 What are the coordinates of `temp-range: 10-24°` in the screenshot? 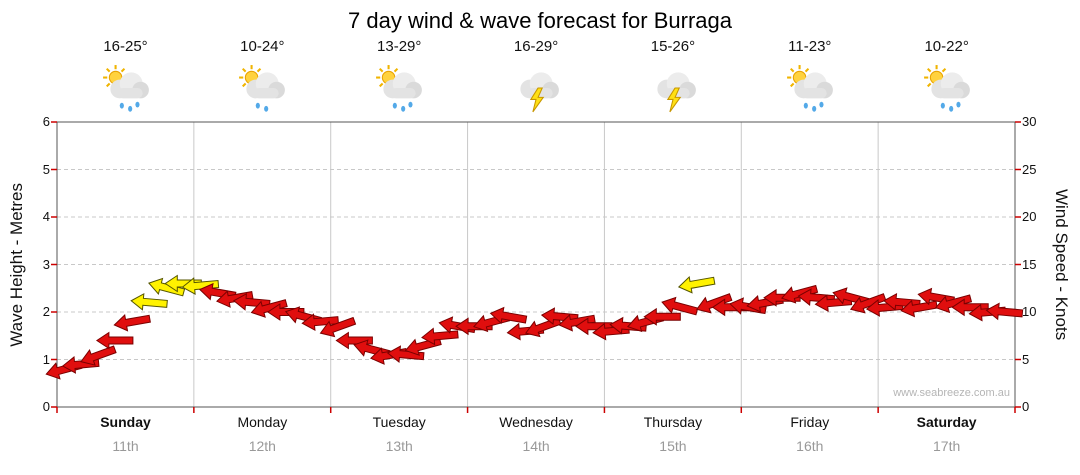 It's located at (262, 46).